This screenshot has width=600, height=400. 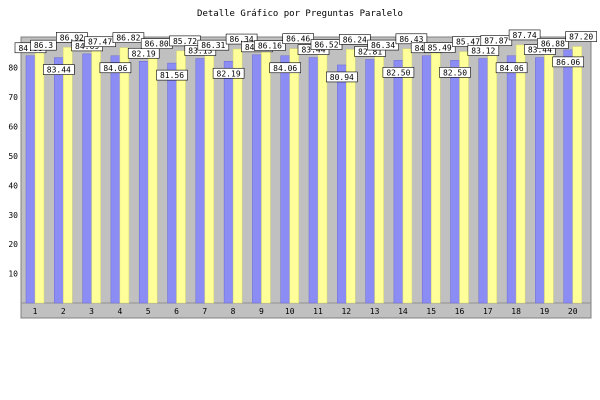 What do you see at coordinates (200, 51) in the screenshot?
I see `data-label-series-1: 83.13` at bounding box center [200, 51].